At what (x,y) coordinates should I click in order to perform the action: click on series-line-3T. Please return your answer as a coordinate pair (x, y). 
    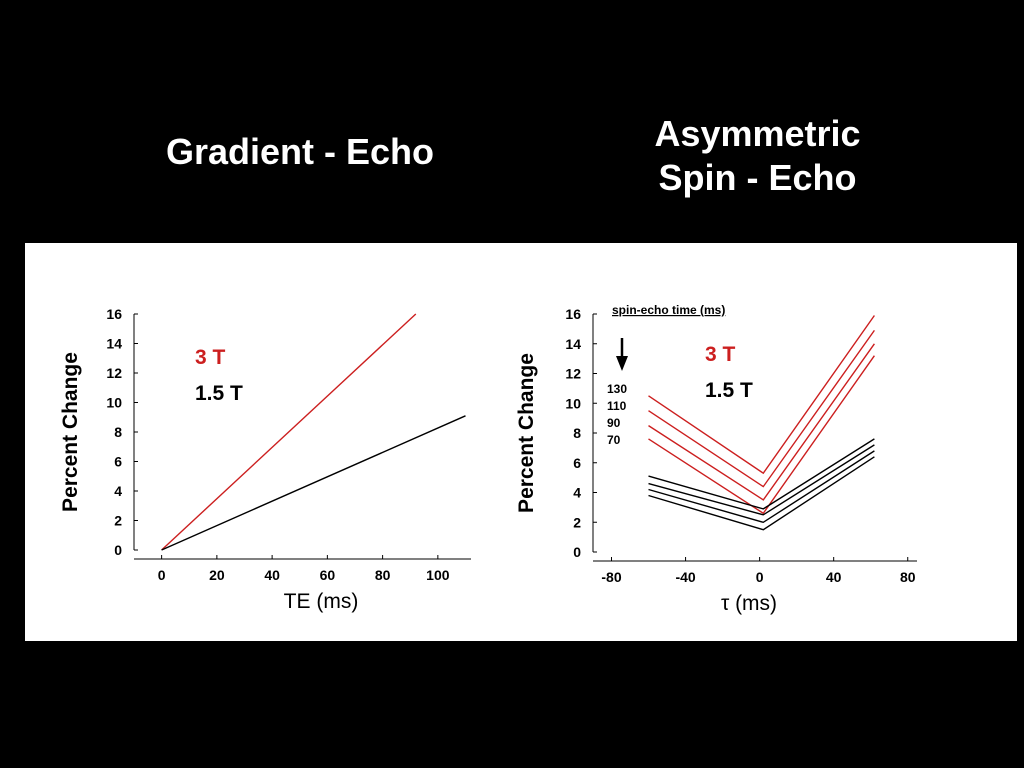
    Looking at the image, I should click on (289, 432).